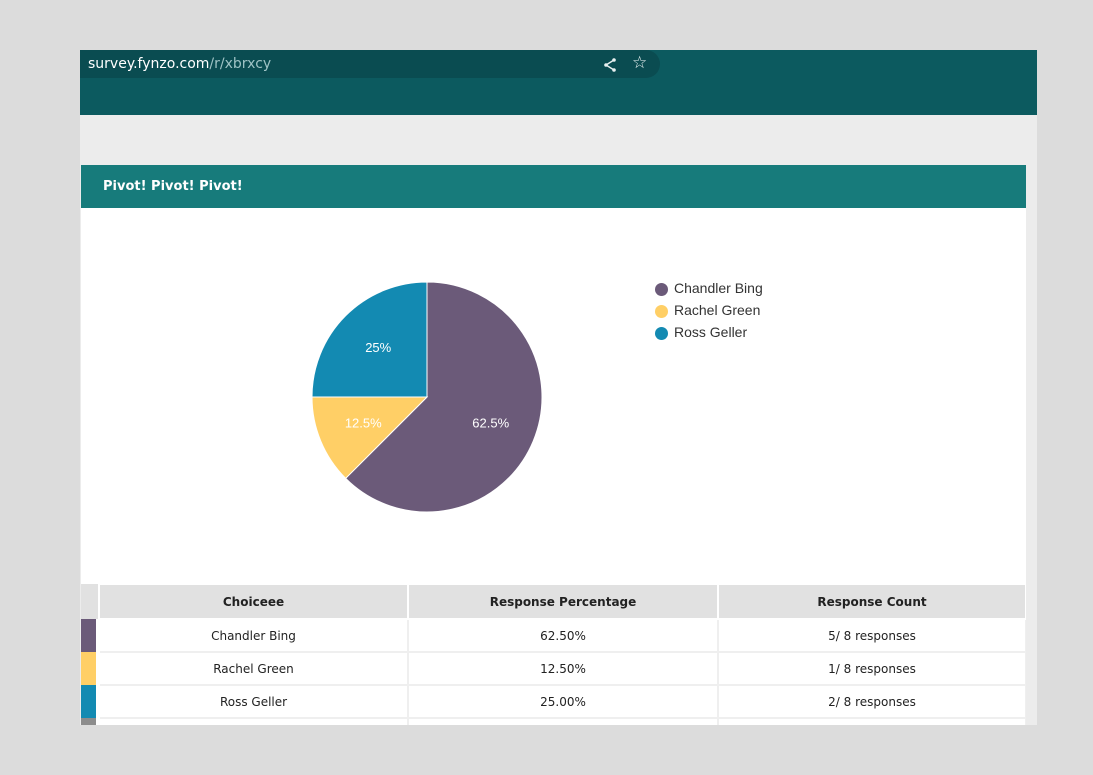 The width and height of the screenshot is (1093, 775). What do you see at coordinates (718, 288) in the screenshot?
I see `legend-label: Chandler Bing` at bounding box center [718, 288].